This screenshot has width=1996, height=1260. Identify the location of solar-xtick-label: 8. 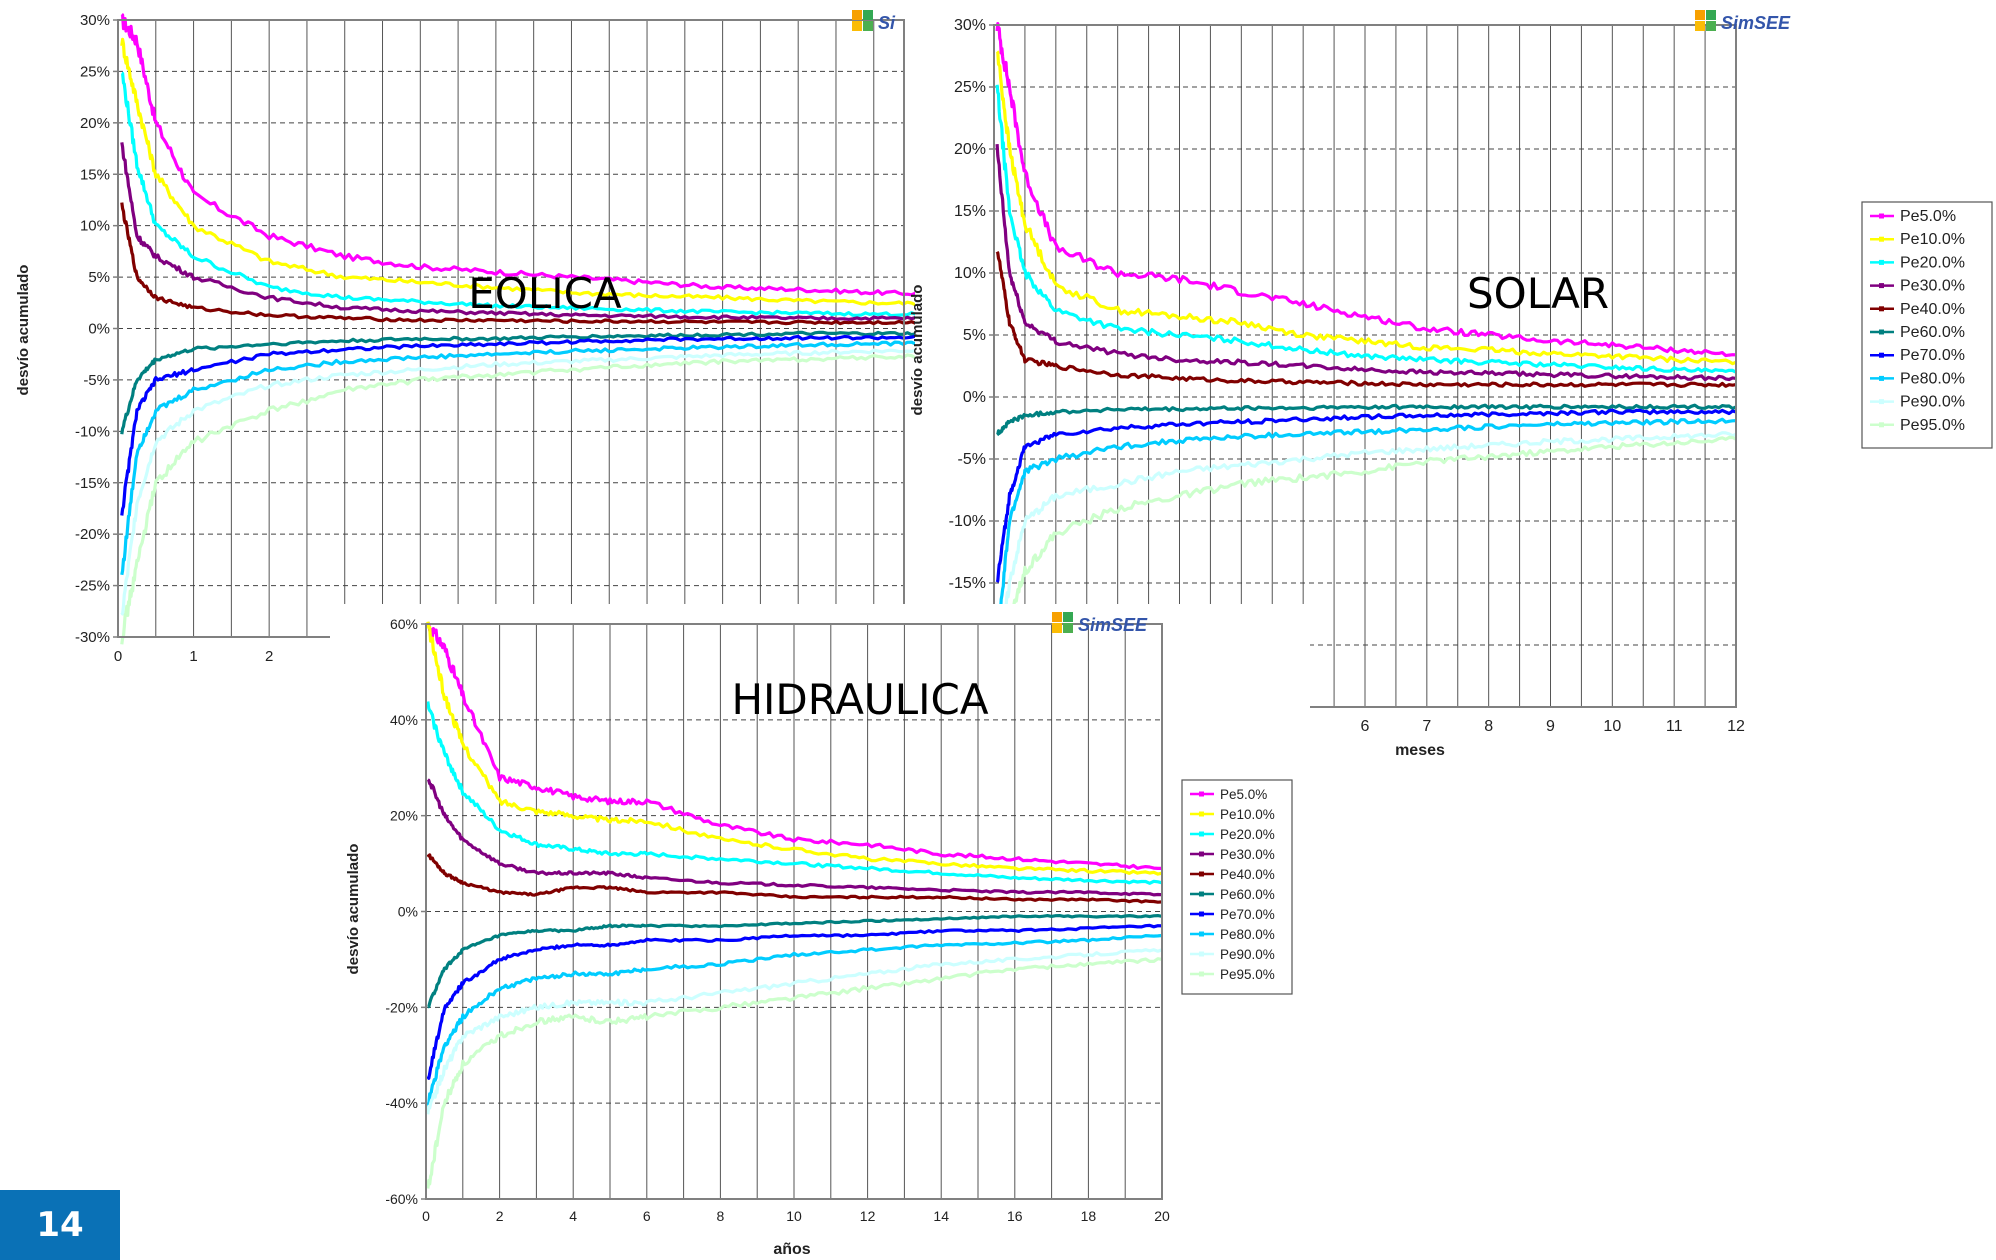
(1488, 726).